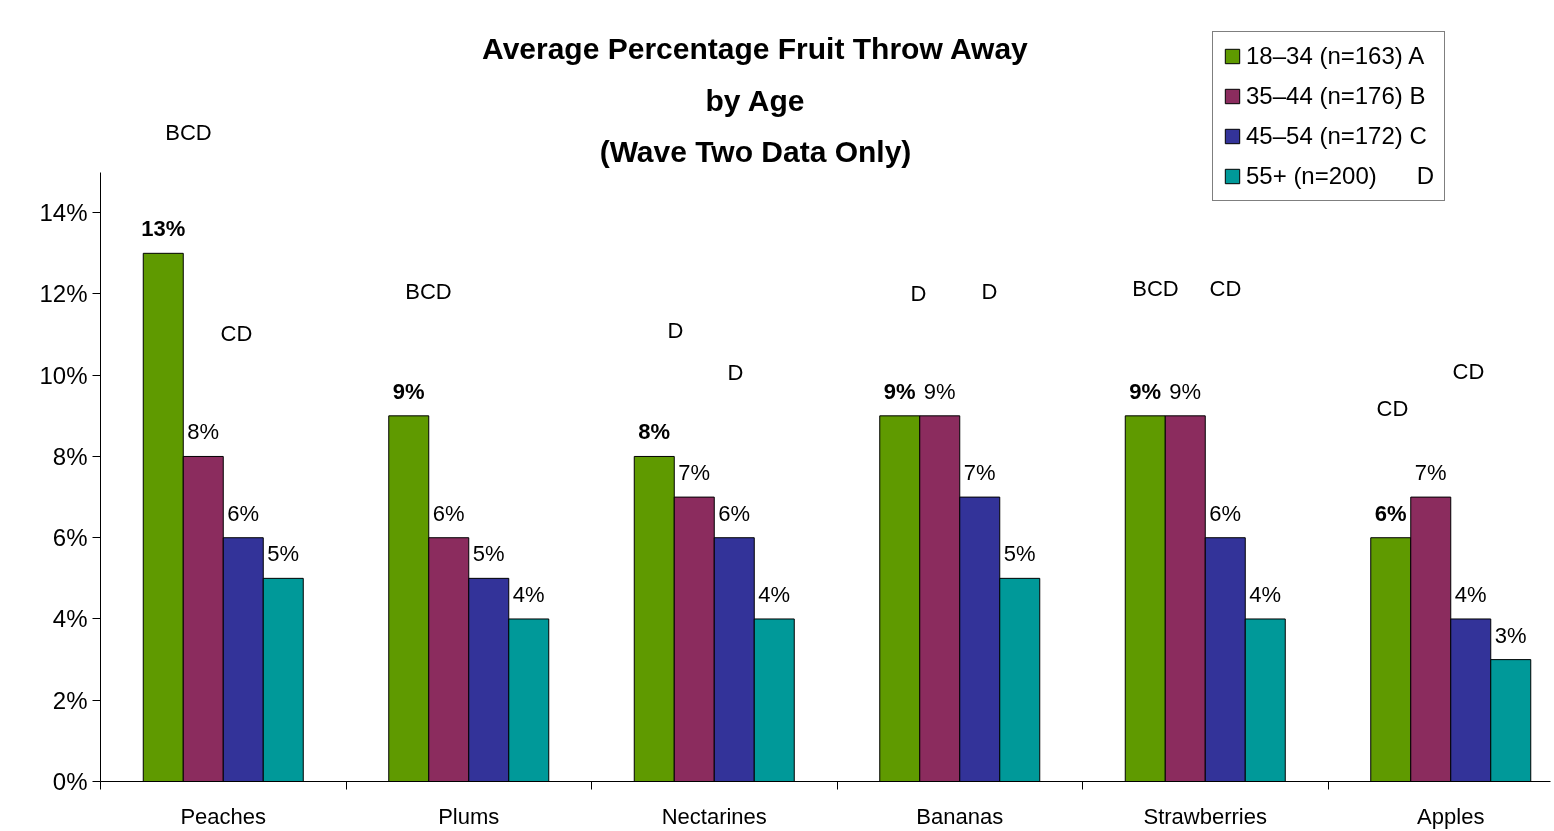 The image size is (1554, 831). I want to click on legend-label: 18–34 (n=163) A, so click(1335, 56).